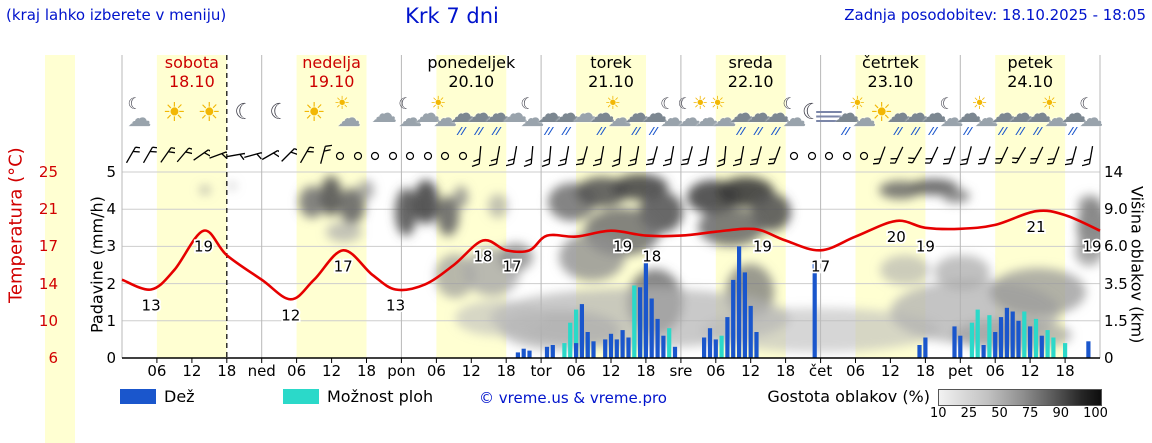  Describe the element at coordinates (820, 266) in the screenshot. I see `svg-text: 17` at that location.